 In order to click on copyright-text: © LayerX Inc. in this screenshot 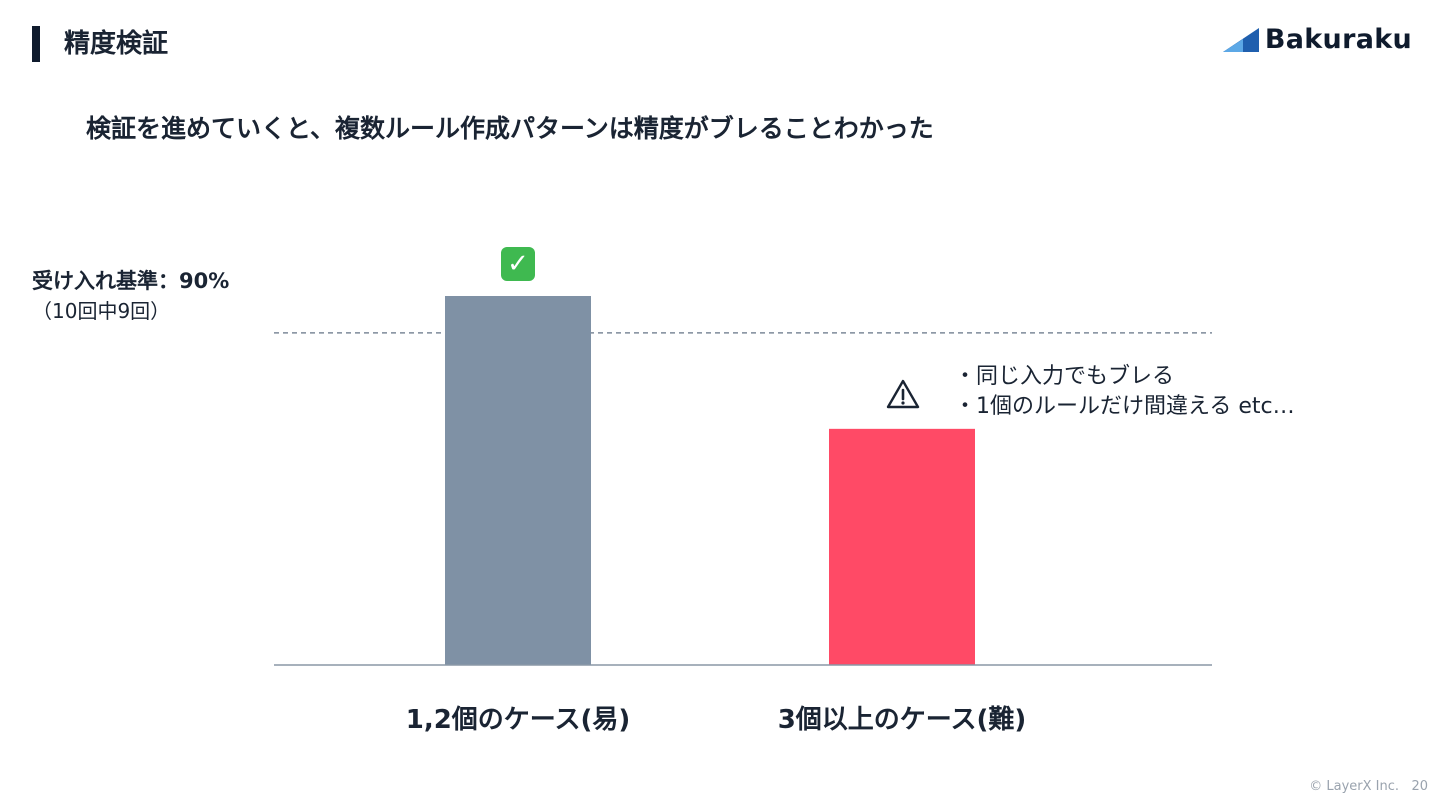, I will do `click(1354, 786)`.